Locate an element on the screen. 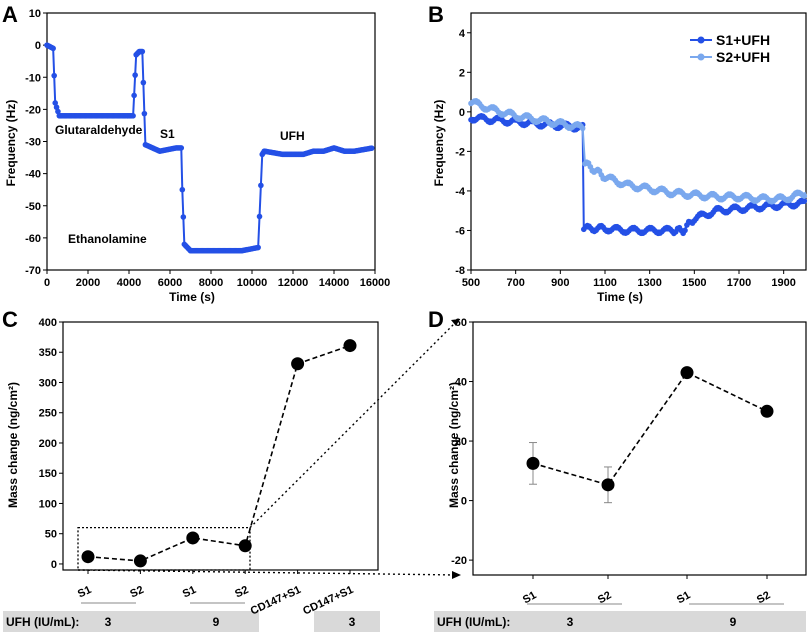  a-series-line is located at coordinates (210, 148).